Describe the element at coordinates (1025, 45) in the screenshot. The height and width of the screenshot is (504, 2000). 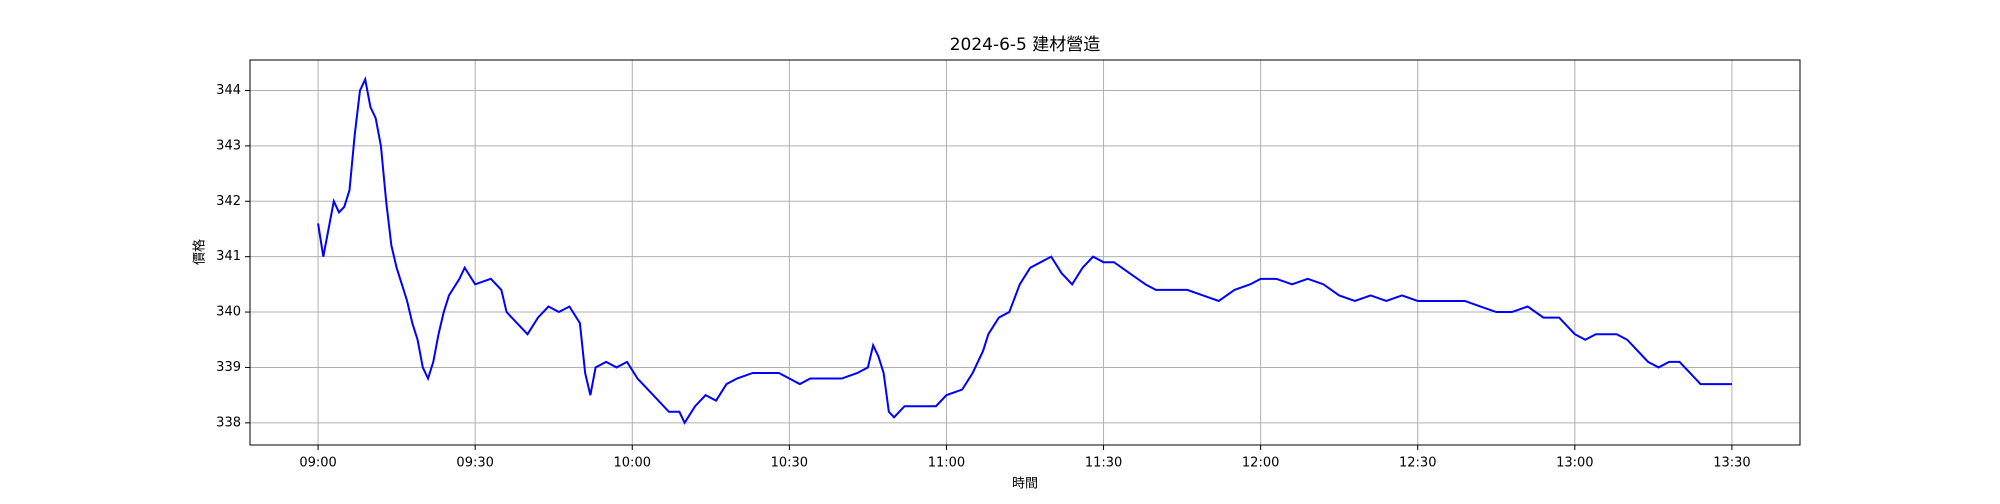
I see `chart-title: 2024-6-5 建材營造` at that location.